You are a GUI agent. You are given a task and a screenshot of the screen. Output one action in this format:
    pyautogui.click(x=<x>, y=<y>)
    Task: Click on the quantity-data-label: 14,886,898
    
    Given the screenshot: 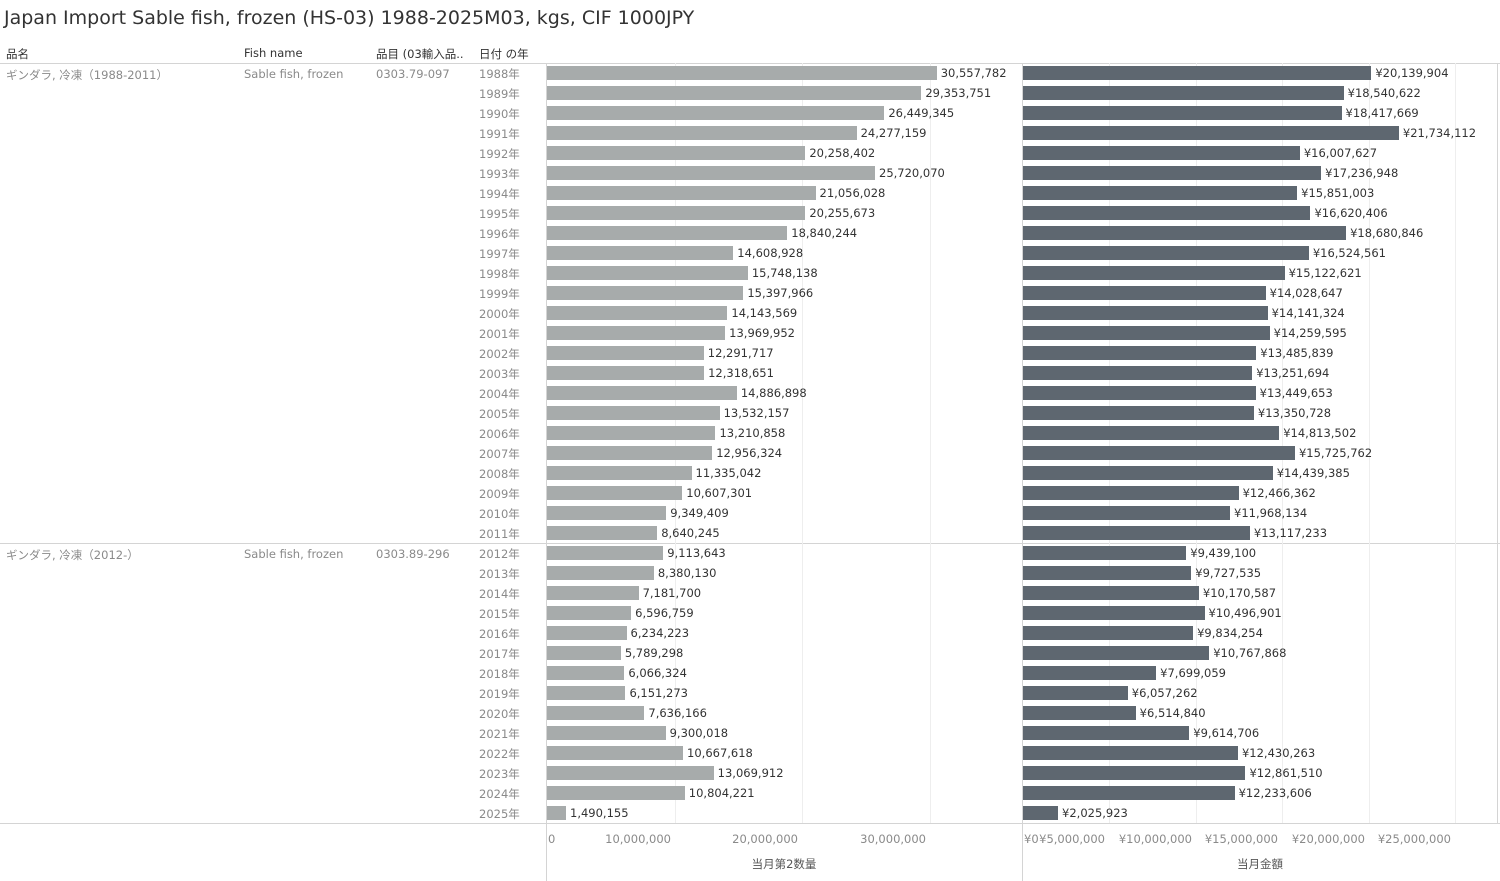 What is the action you would take?
    pyautogui.click(x=773, y=393)
    